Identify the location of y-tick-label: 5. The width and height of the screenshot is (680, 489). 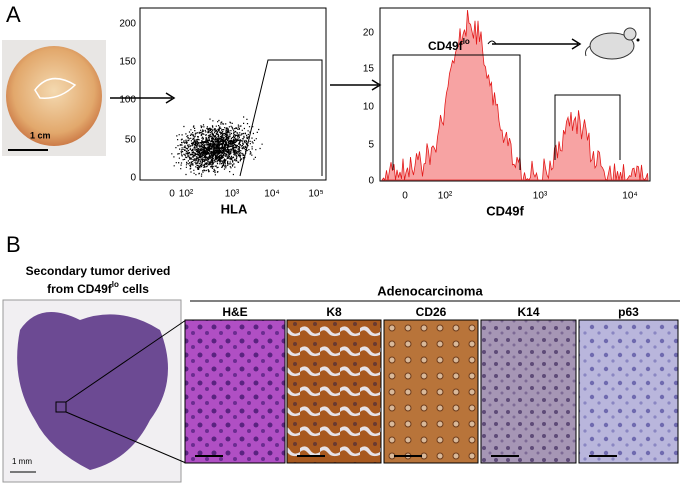
(371, 145).